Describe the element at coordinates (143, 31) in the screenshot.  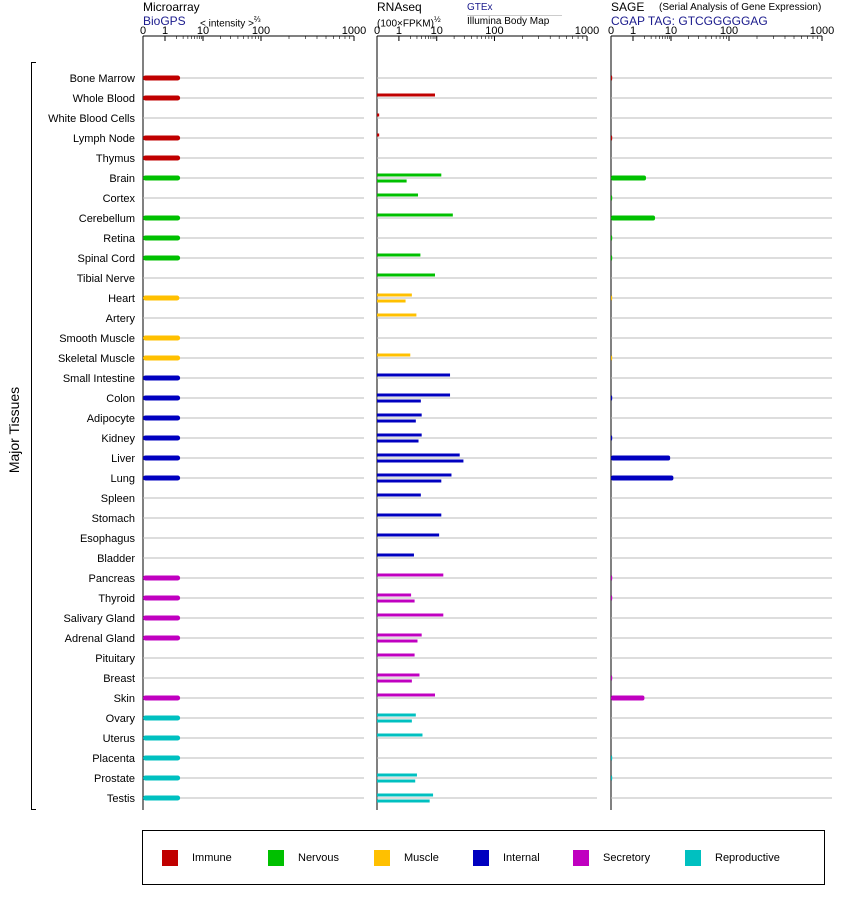
I see `x-tick-label: 0` at that location.